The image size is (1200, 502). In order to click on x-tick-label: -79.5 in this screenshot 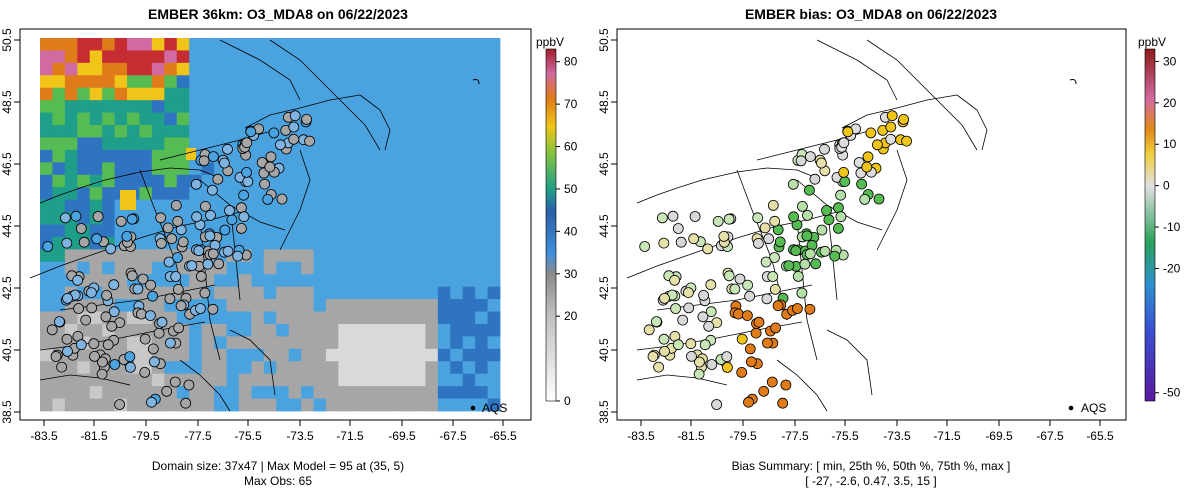, I will do `click(743, 436)`.